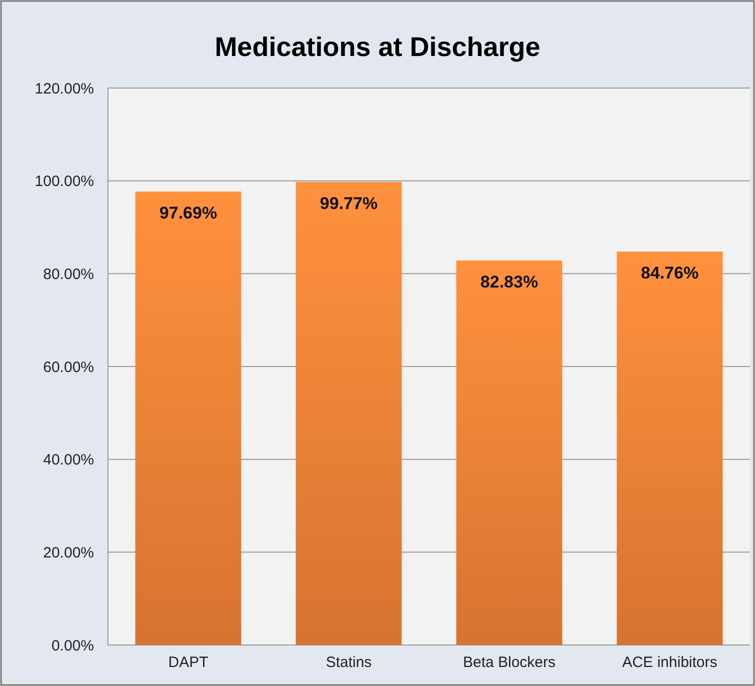 Image resolution: width=755 pixels, height=686 pixels. Describe the element at coordinates (377, 47) in the screenshot. I see `chart-title: Medications at Discharge` at that location.